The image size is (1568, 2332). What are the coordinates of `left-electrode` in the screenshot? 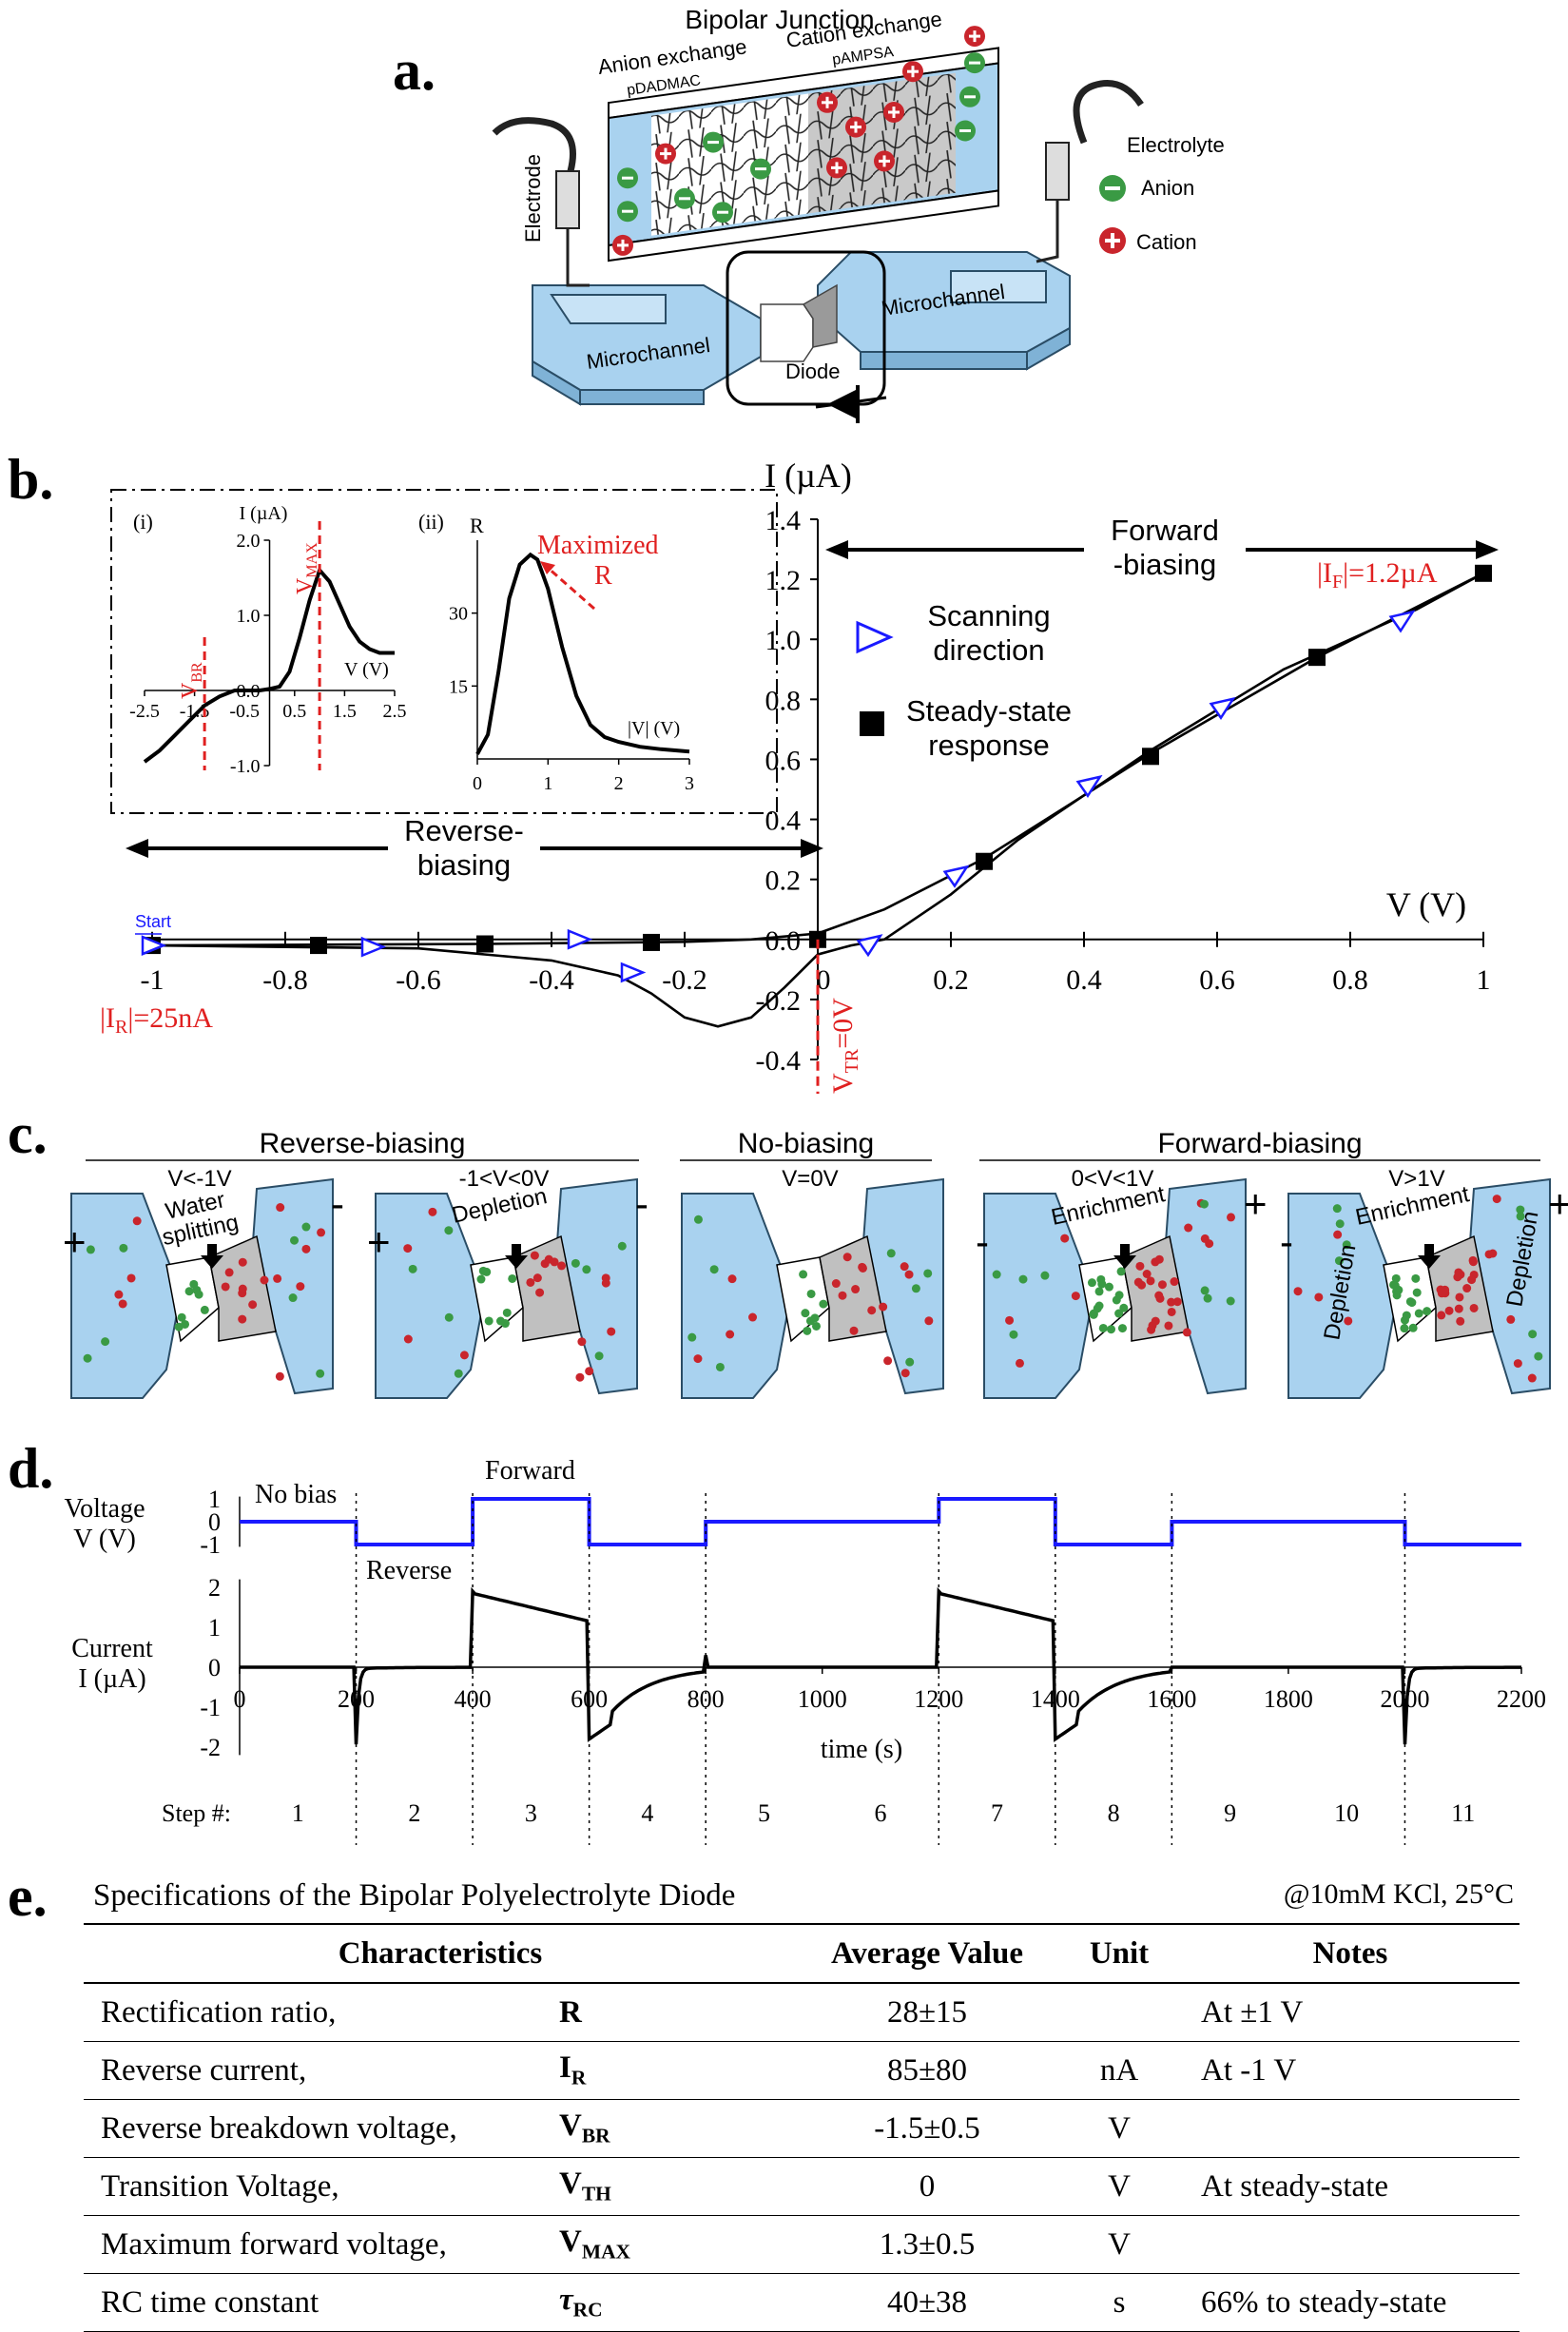 It's located at (541, 202).